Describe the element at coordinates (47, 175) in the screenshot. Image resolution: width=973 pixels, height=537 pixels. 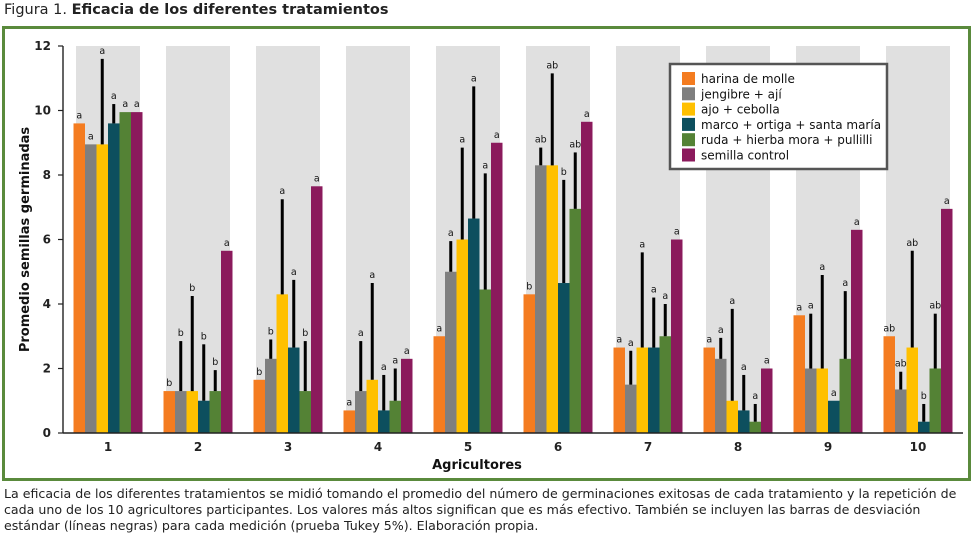
I see `y-tick-label: 8` at that location.